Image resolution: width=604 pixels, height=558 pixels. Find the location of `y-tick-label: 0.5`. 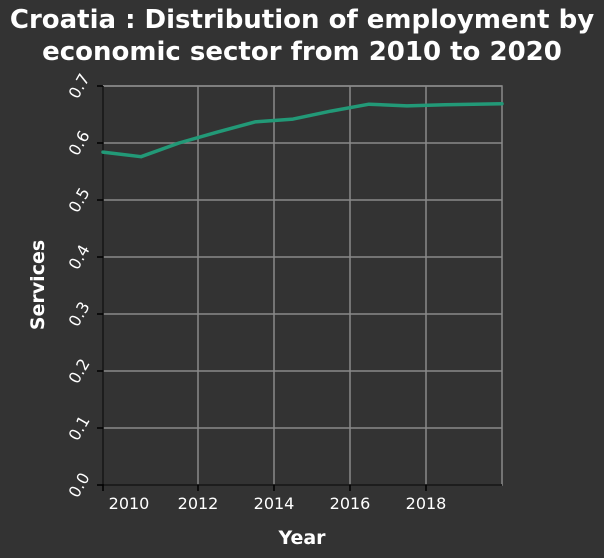

y-tick-label: 0.5 is located at coordinates (78, 200).